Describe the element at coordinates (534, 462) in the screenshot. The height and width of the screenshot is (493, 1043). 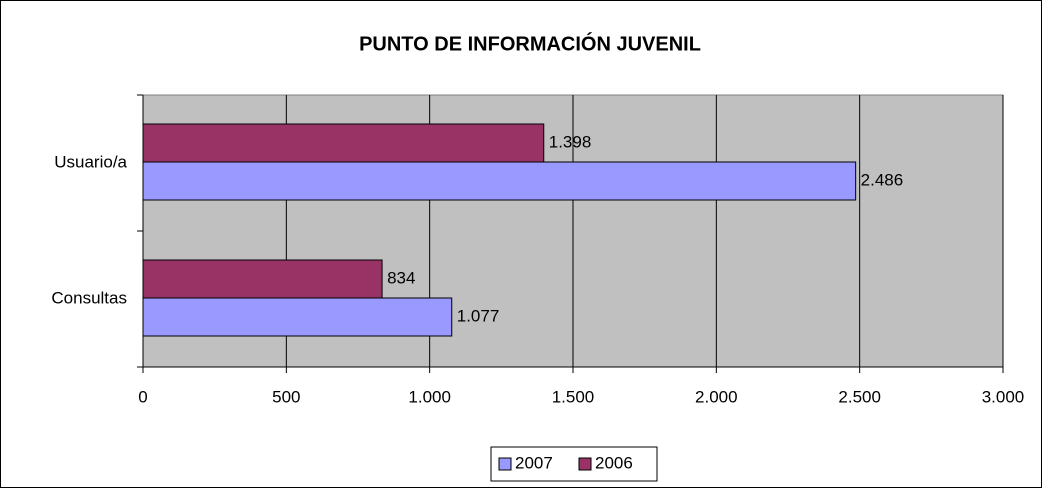
I see `legend-label: 2007` at that location.